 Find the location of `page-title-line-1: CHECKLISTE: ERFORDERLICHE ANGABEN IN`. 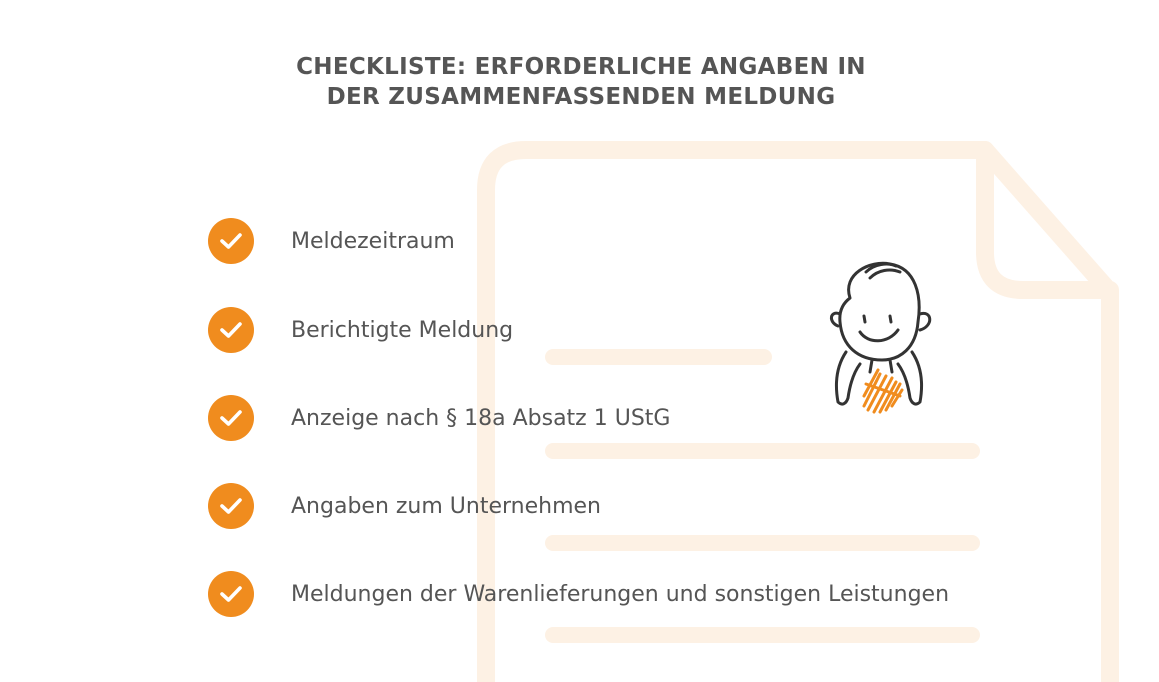

page-title-line-1: CHECKLISTE: ERFORDERLICHE ANGABEN IN is located at coordinates (581, 67).